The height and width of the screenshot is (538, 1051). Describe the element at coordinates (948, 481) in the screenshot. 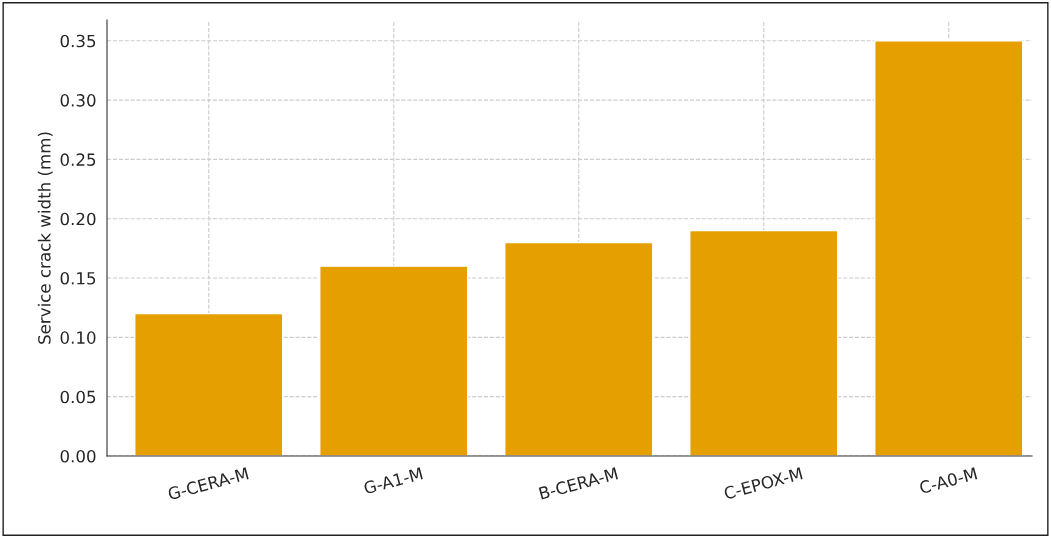

I see `x-tick-label: C-A0-M` at that location.